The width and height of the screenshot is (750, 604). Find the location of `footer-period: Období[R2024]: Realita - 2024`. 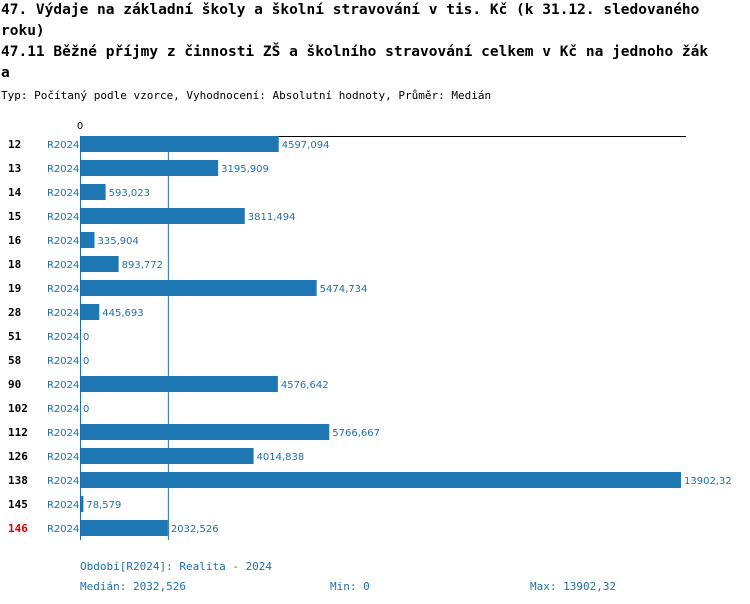

footer-period: Období[R2024]: Realita - 2024 is located at coordinates (176, 566).